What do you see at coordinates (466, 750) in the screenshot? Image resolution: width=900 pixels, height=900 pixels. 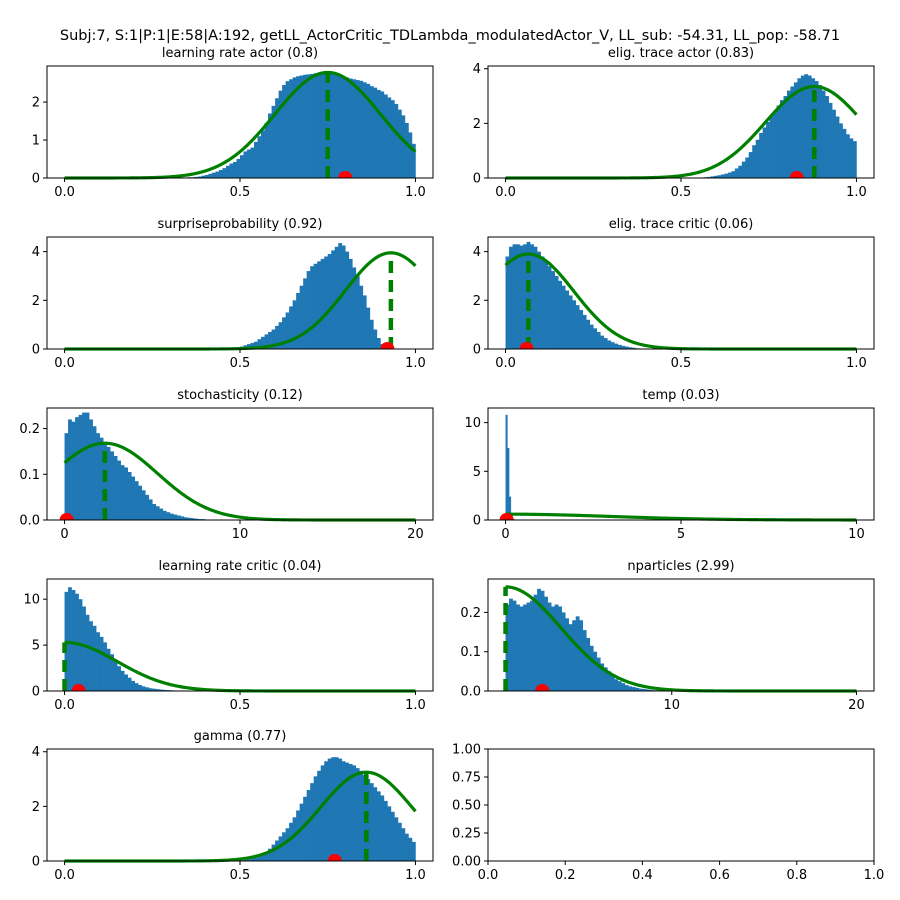 I see `y-tick-label: 1.00` at bounding box center [466, 750].